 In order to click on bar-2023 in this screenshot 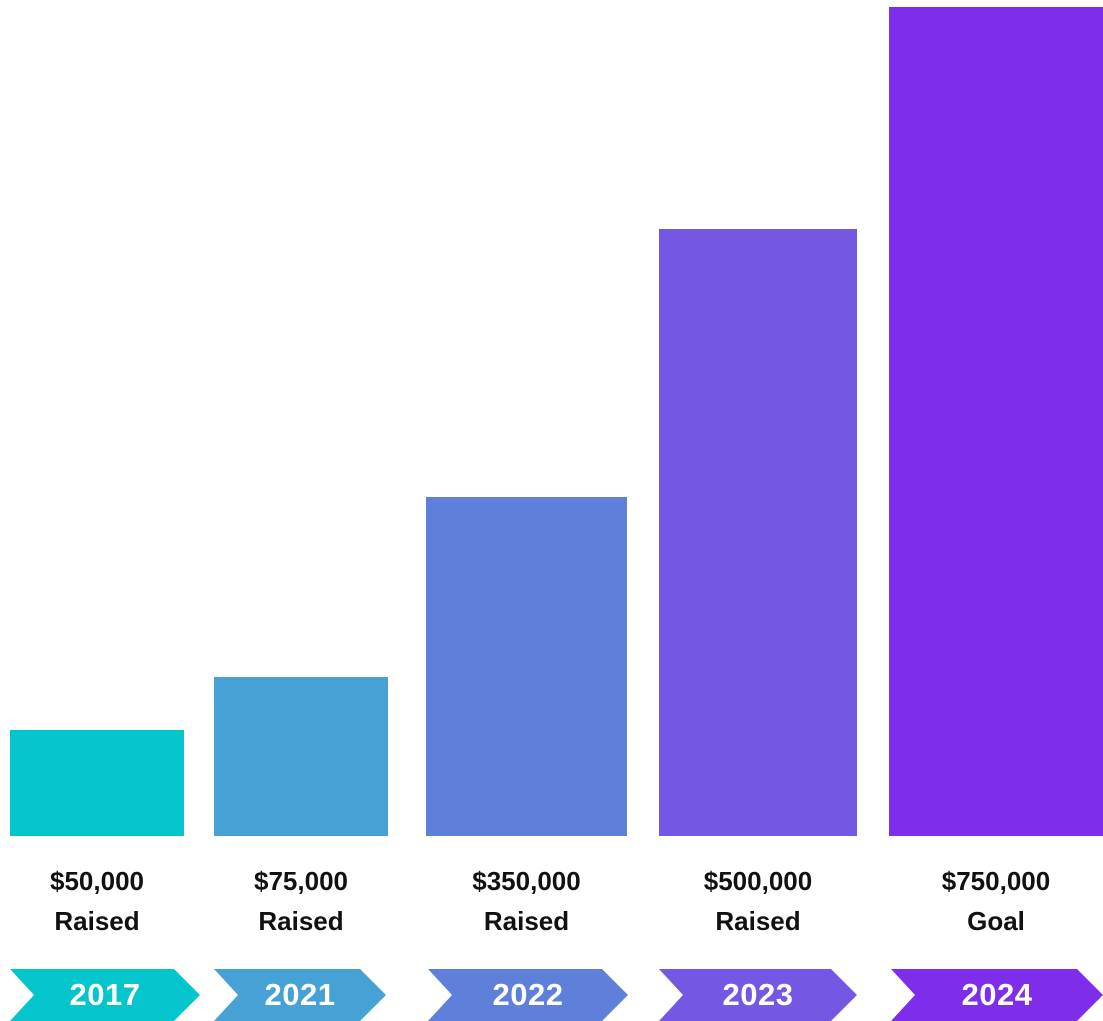, I will do `click(758, 532)`.